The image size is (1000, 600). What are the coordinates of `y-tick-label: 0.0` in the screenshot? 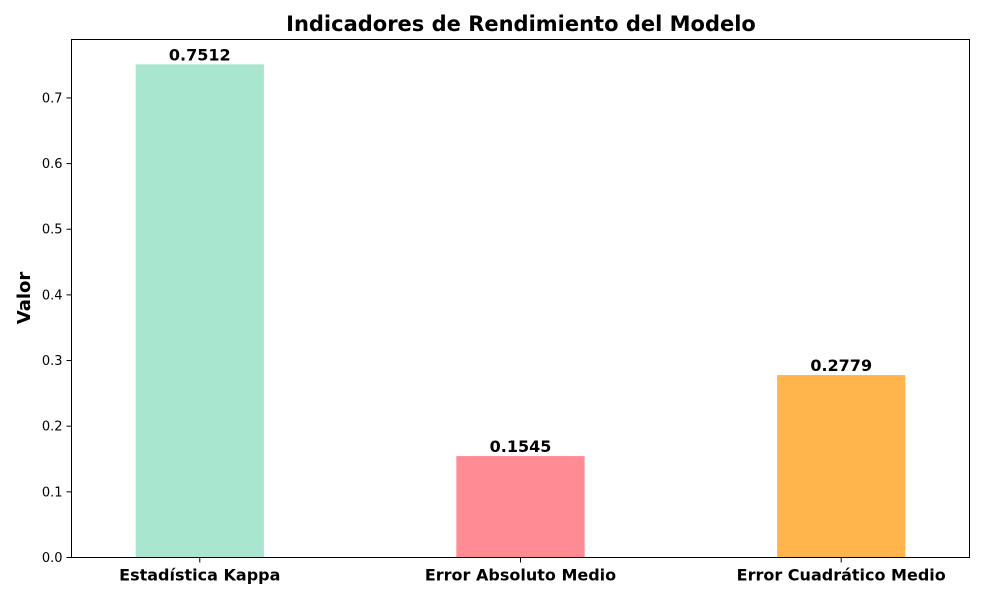 It's located at (52, 558).